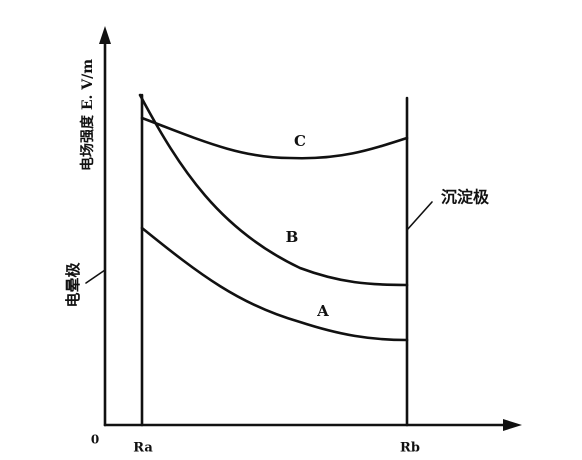  I want to click on curve-label: A, so click(322, 311).